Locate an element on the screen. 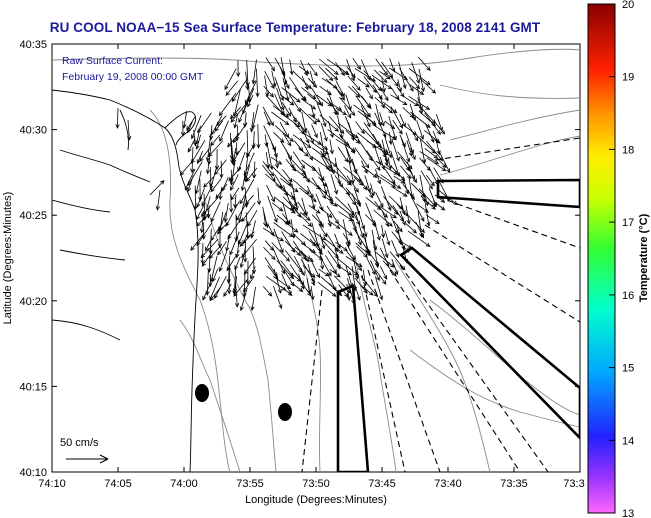  y-tick-label: 40:35 is located at coordinates (33, 45).